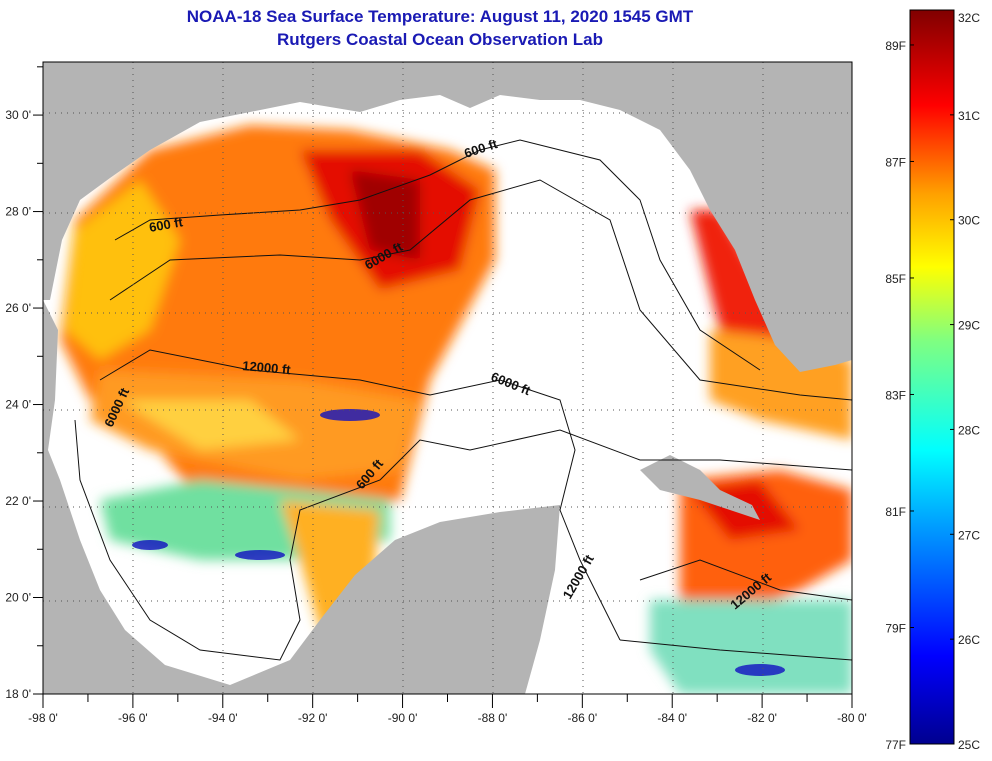  Describe the element at coordinates (895, 279) in the screenshot. I see `fahrenheit-label: 85F` at that location.